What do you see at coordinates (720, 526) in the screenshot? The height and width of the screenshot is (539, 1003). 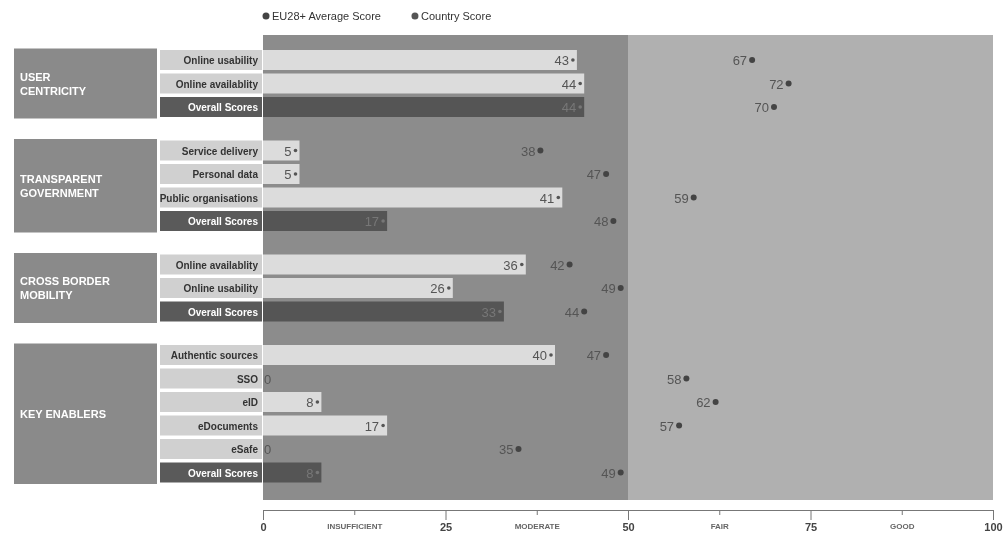 I see `x-tick-label: FAIR` at bounding box center [720, 526].